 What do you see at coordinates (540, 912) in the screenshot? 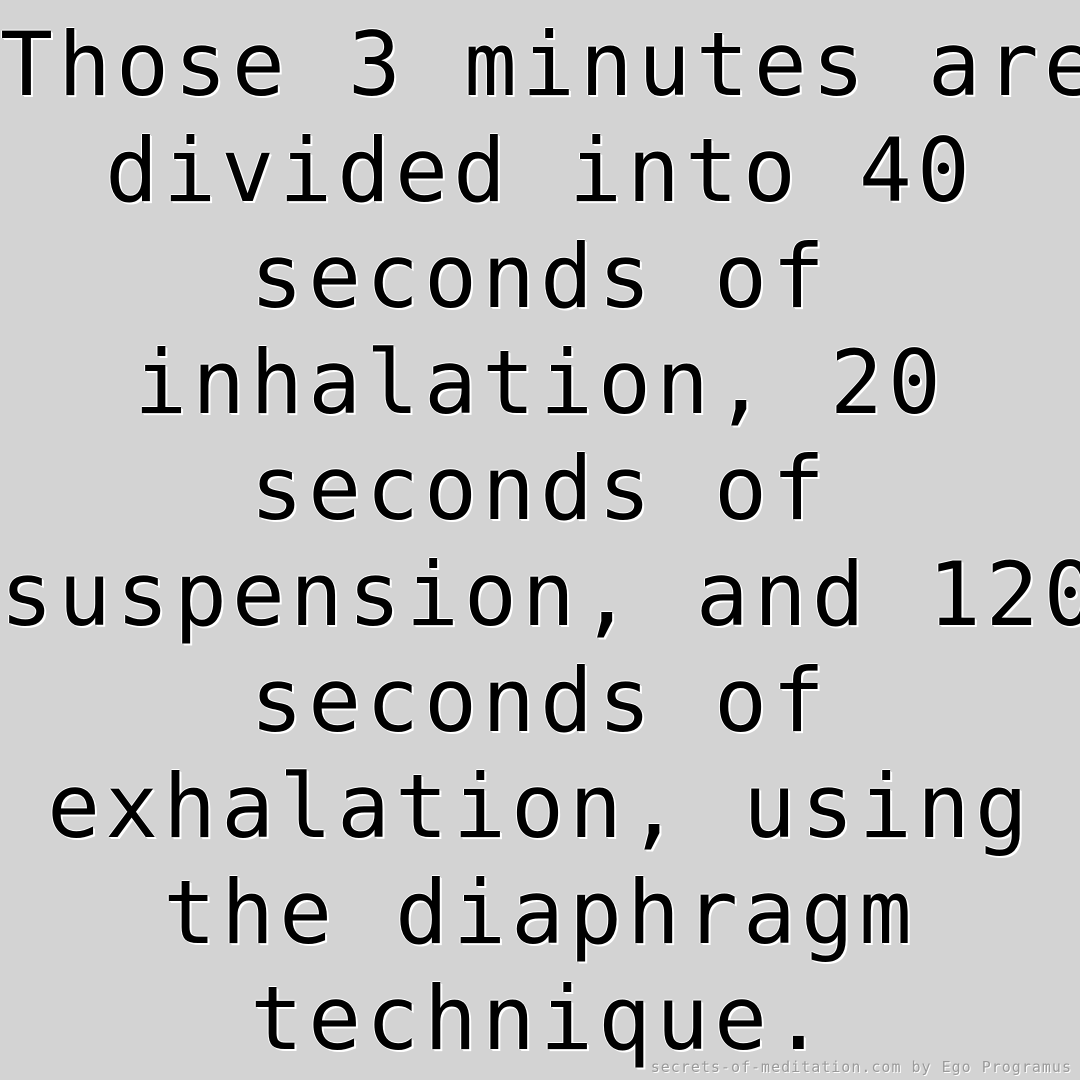
I see `quote-line-9: the diaphragm` at bounding box center [540, 912].